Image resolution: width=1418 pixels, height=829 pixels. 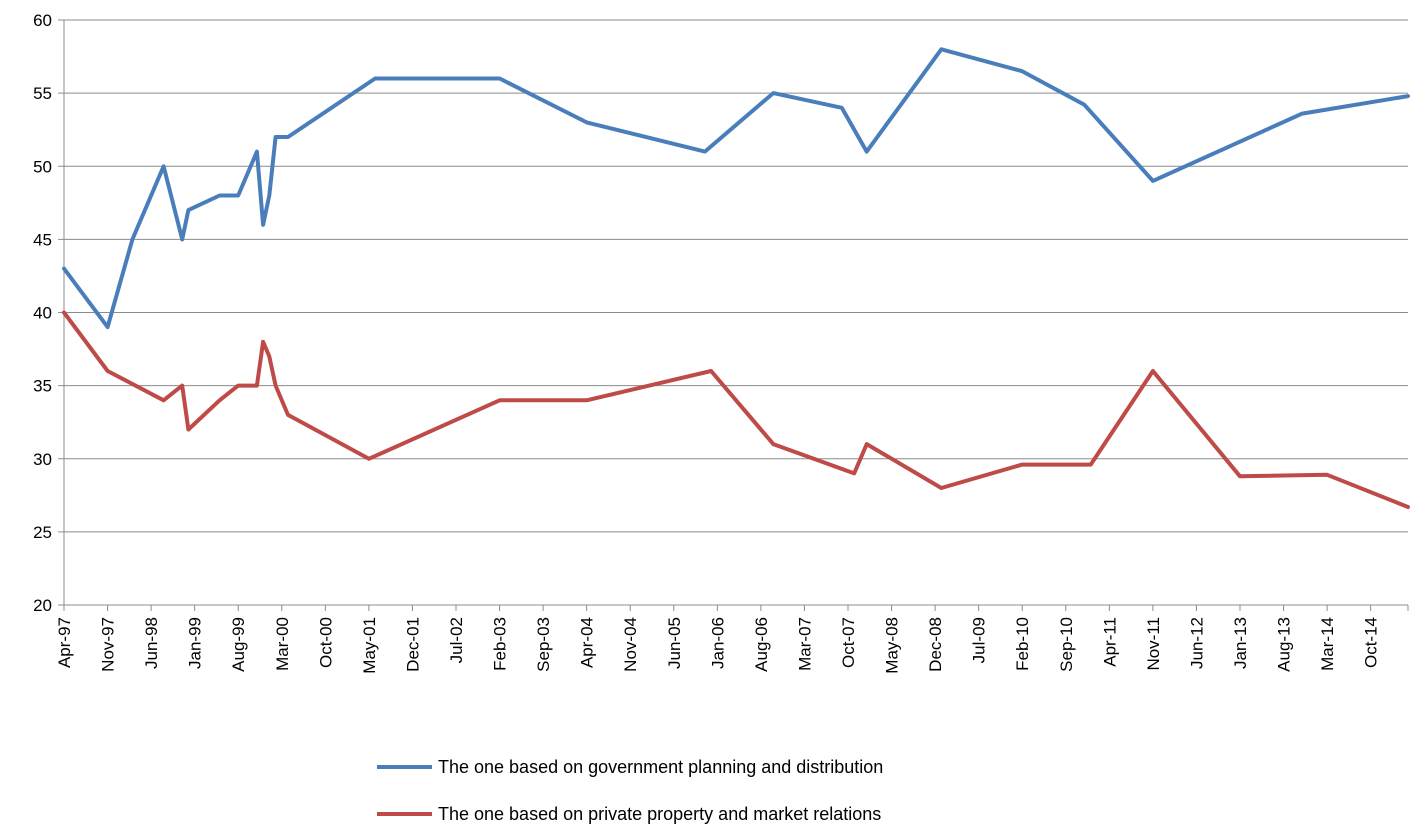 What do you see at coordinates (587, 642) in the screenshot?
I see `x-tick-label: Apr-04` at bounding box center [587, 642].